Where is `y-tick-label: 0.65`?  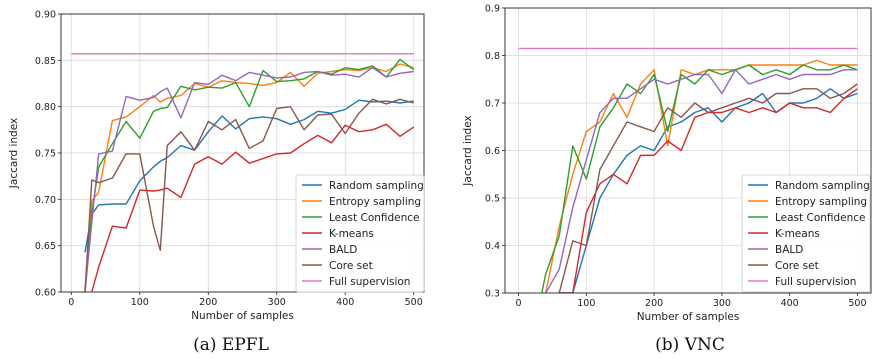
y-tick-label: 0.65 is located at coordinates (45, 246).